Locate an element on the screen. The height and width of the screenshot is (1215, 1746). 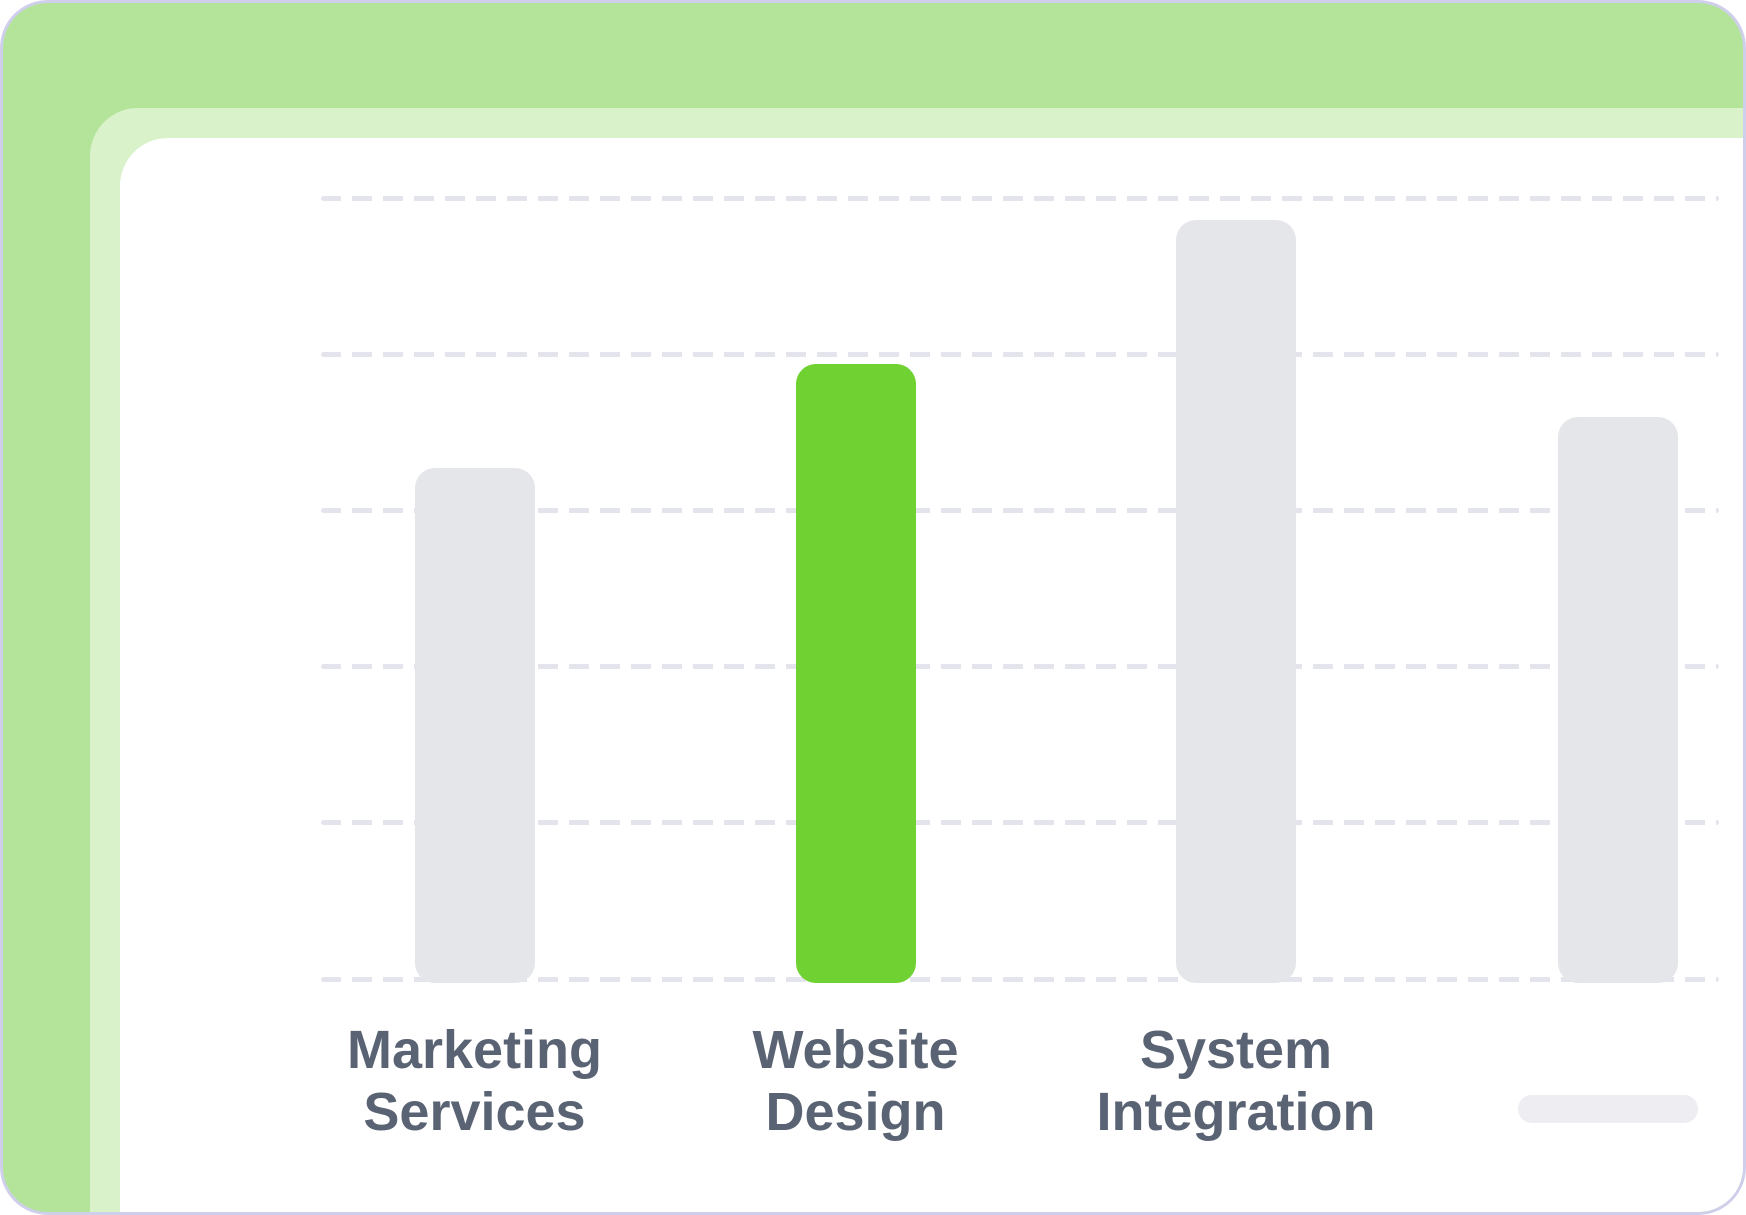
baseline-gridline is located at coordinates (1020, 979).